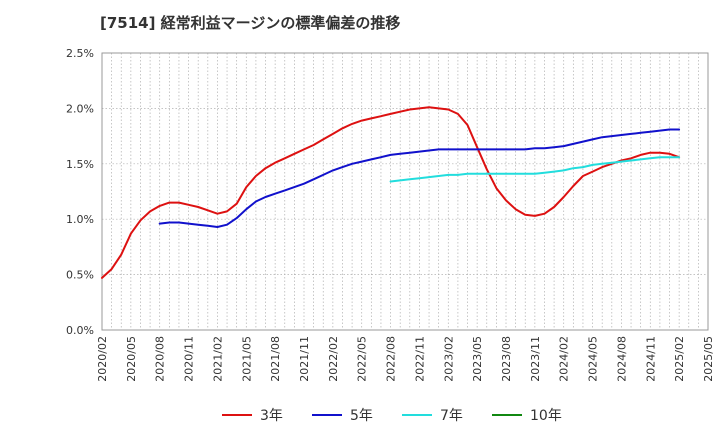  Describe the element at coordinates (102, 359) in the screenshot. I see `x-tick-label: 2020/02` at that location.